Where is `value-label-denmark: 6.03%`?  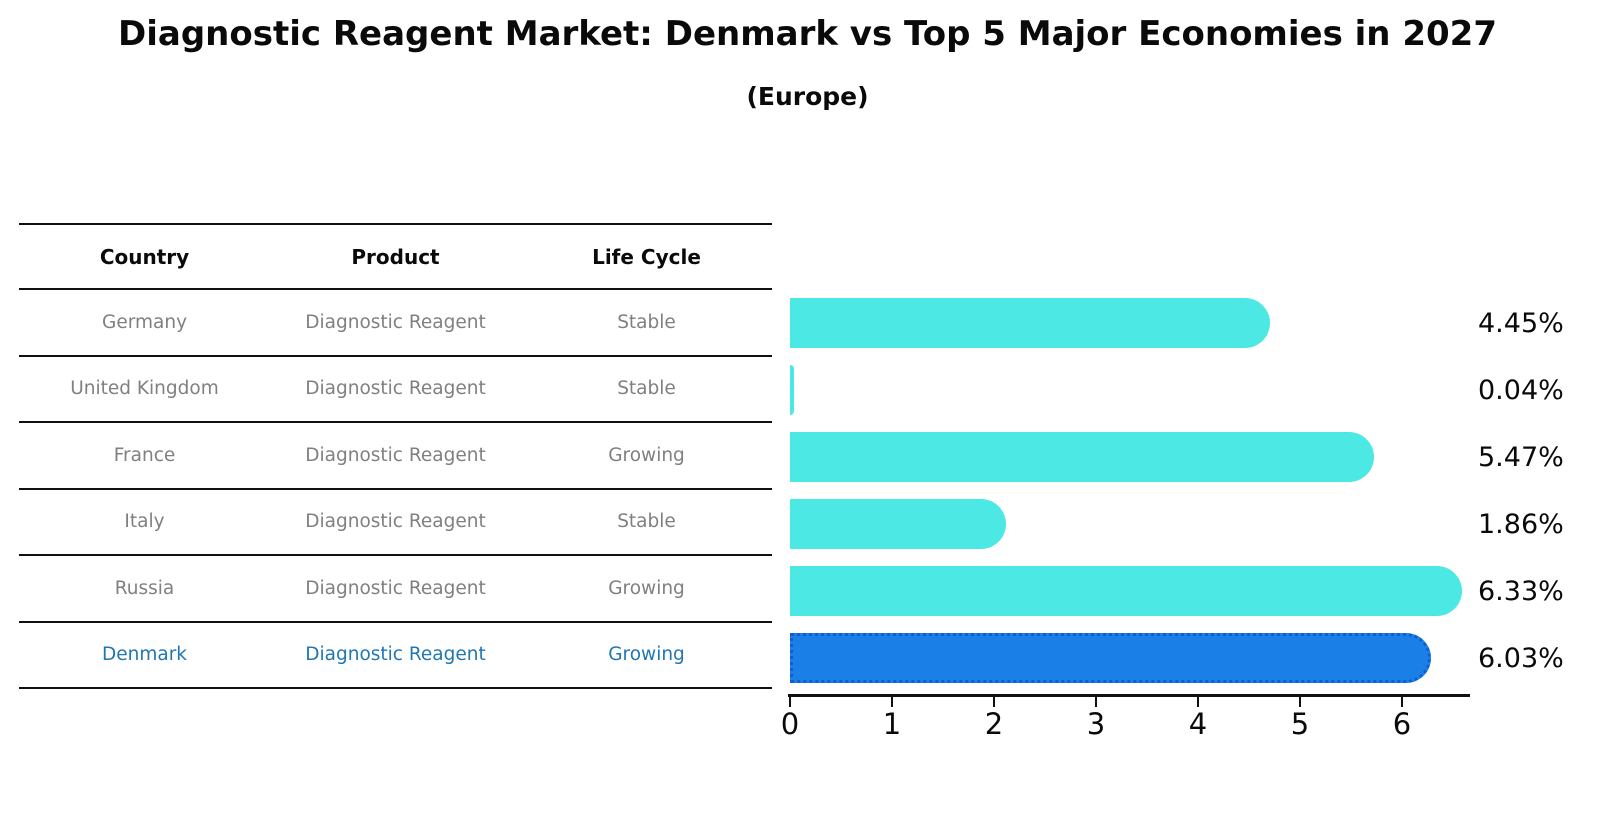
value-label-denmark: 6.03% is located at coordinates (1521, 658).